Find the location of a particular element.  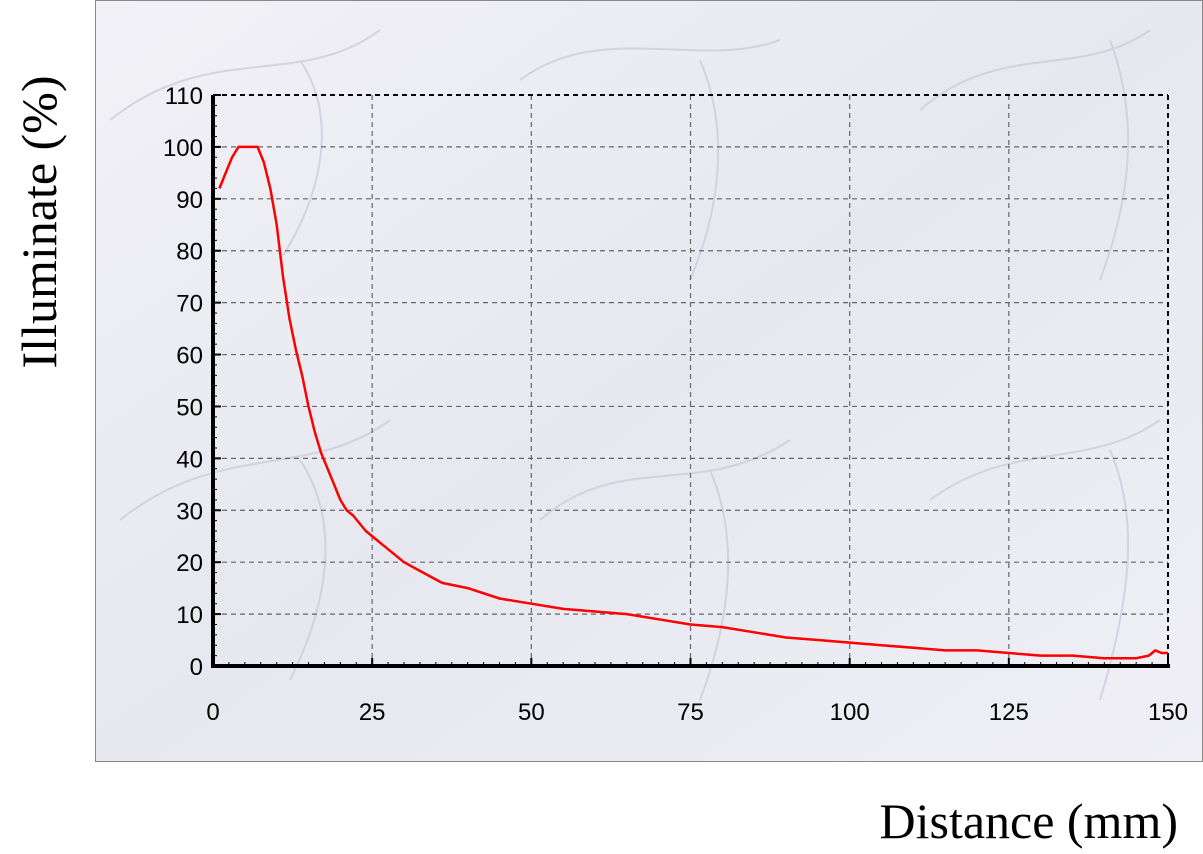

x-axis-title: Distance (mm) is located at coordinates (1028, 821).